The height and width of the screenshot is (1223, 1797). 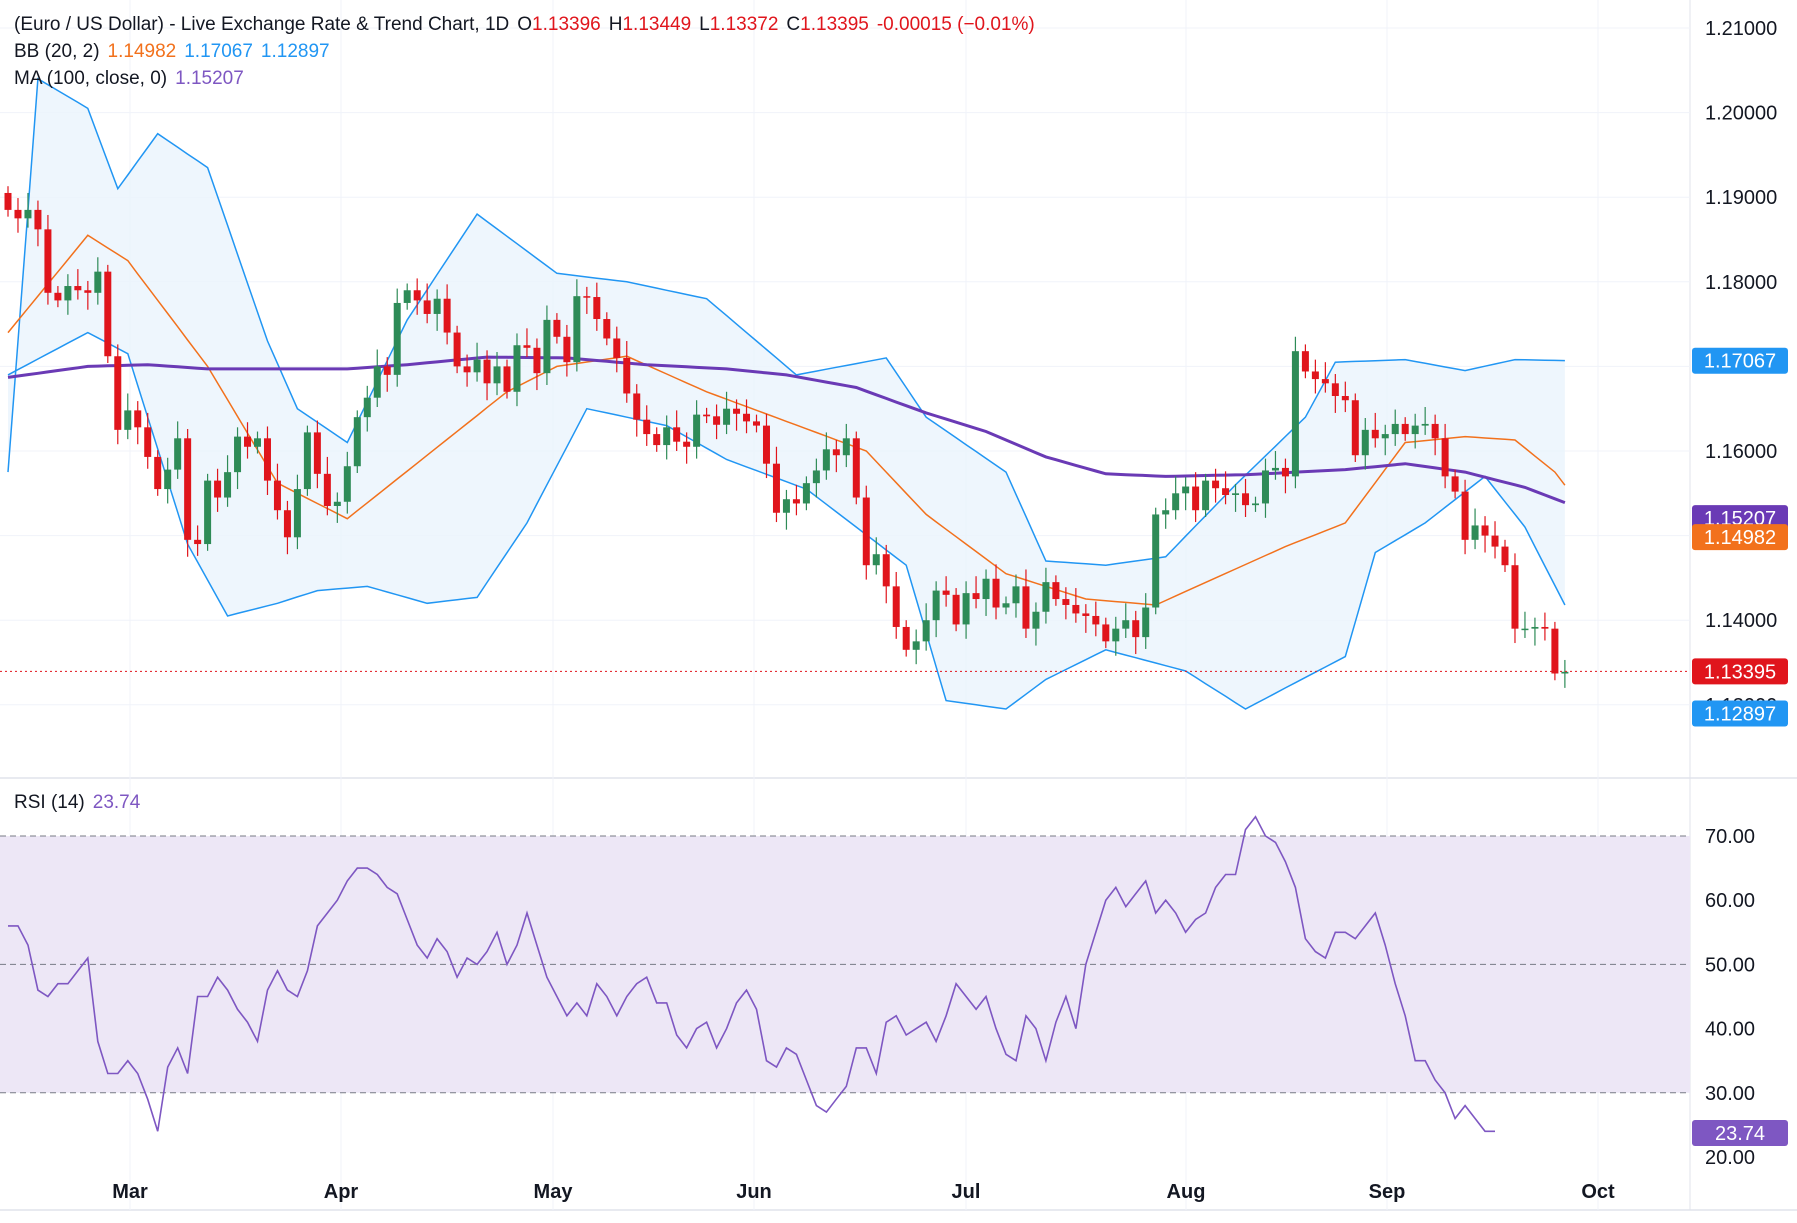 I want to click on rsi-legend-value: 23.74, so click(x=116, y=802).